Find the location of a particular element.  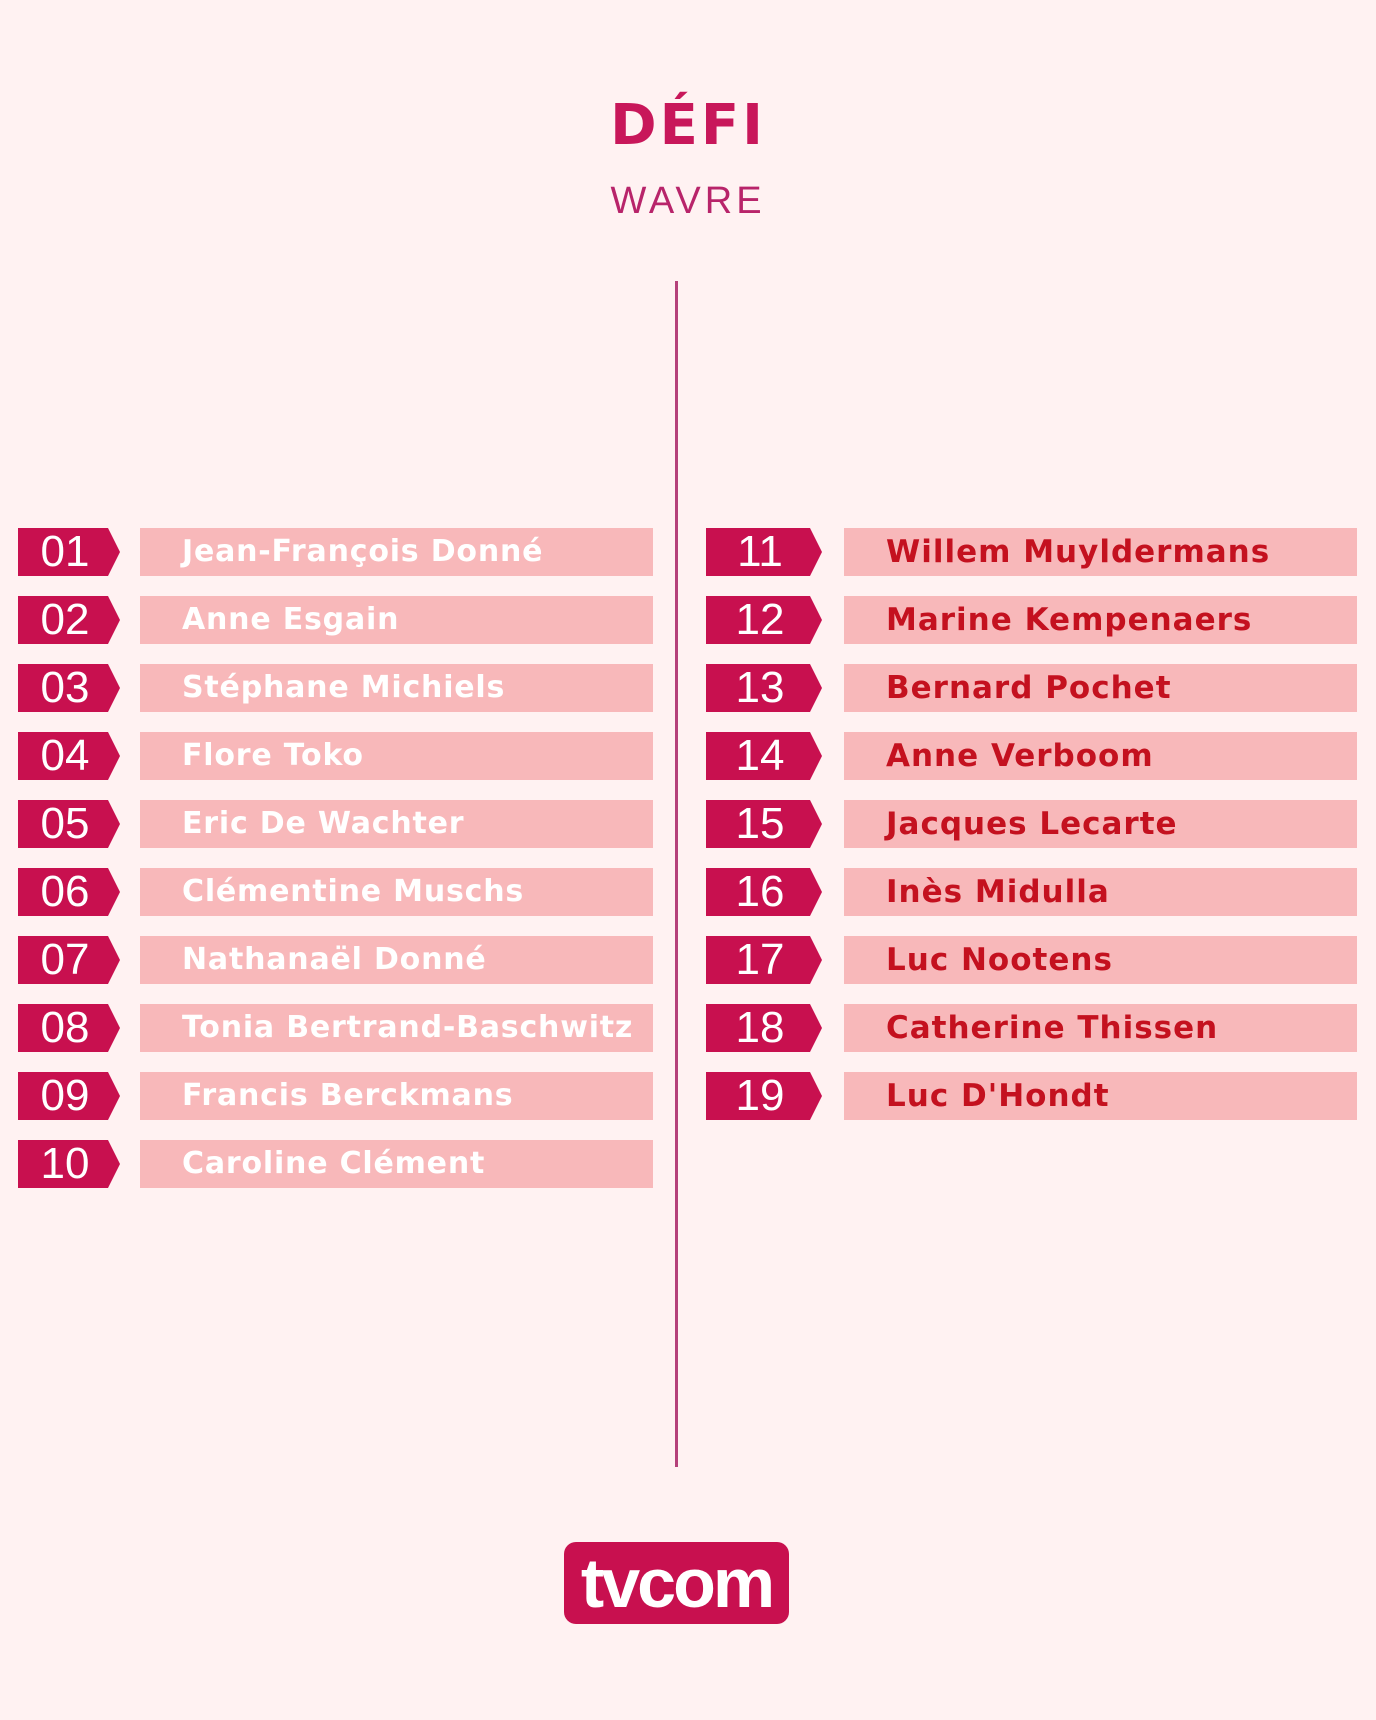

candidate-number: 03 is located at coordinates (69, 688).